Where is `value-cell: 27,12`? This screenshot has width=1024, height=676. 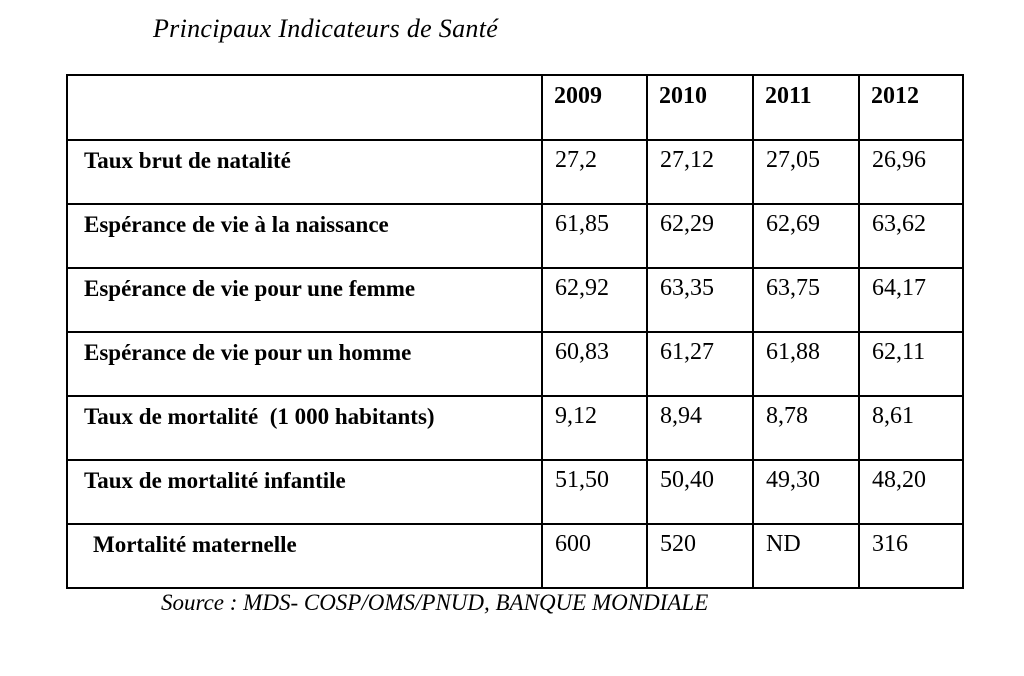 value-cell: 27,12 is located at coordinates (700, 172).